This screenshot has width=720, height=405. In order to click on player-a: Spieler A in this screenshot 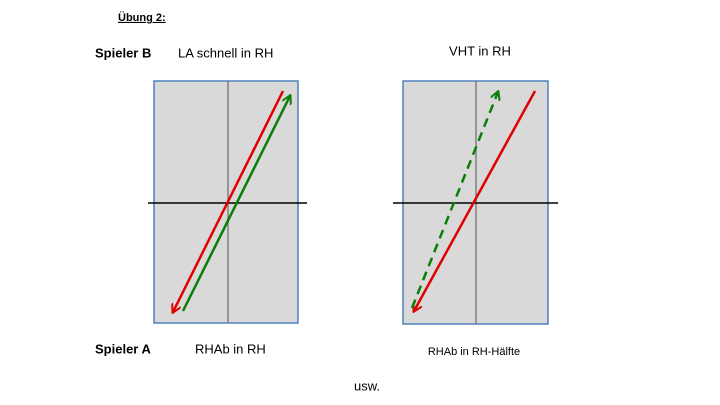, I will do `click(123, 348)`.